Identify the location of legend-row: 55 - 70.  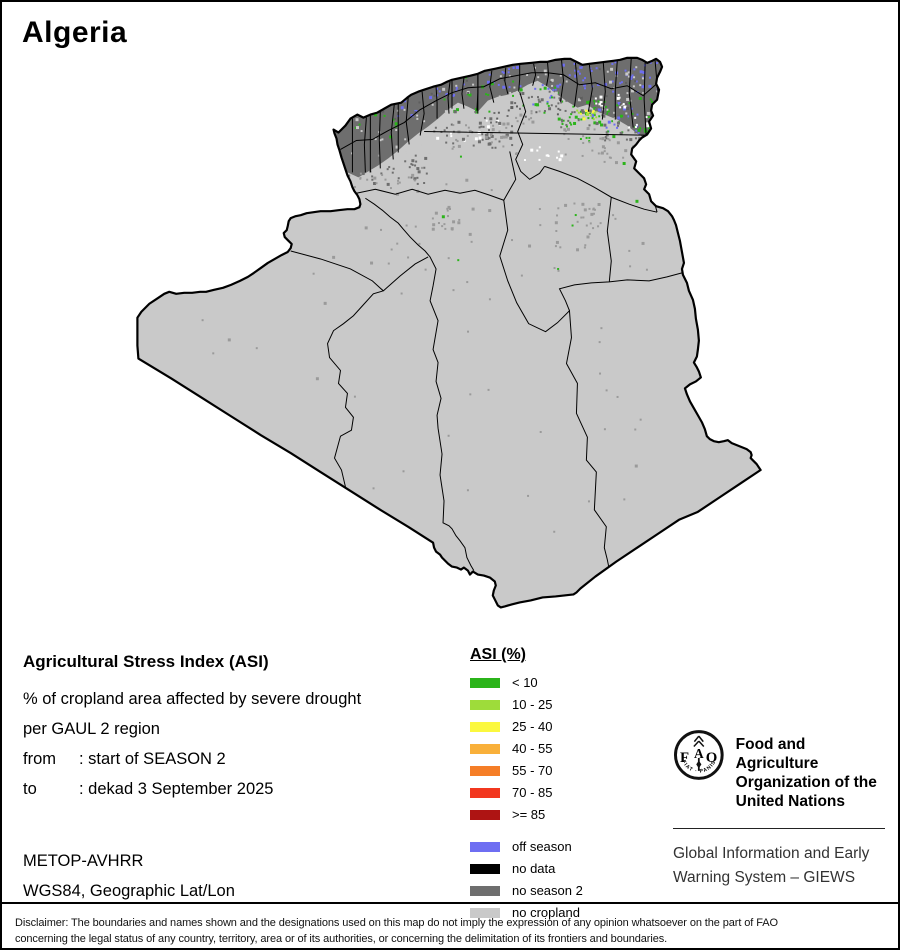
(526, 770).